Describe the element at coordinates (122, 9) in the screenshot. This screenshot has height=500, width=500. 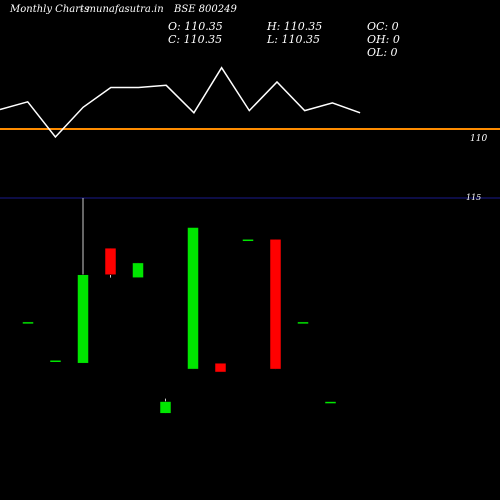
I see `site-name: - munafasutra.in` at that location.